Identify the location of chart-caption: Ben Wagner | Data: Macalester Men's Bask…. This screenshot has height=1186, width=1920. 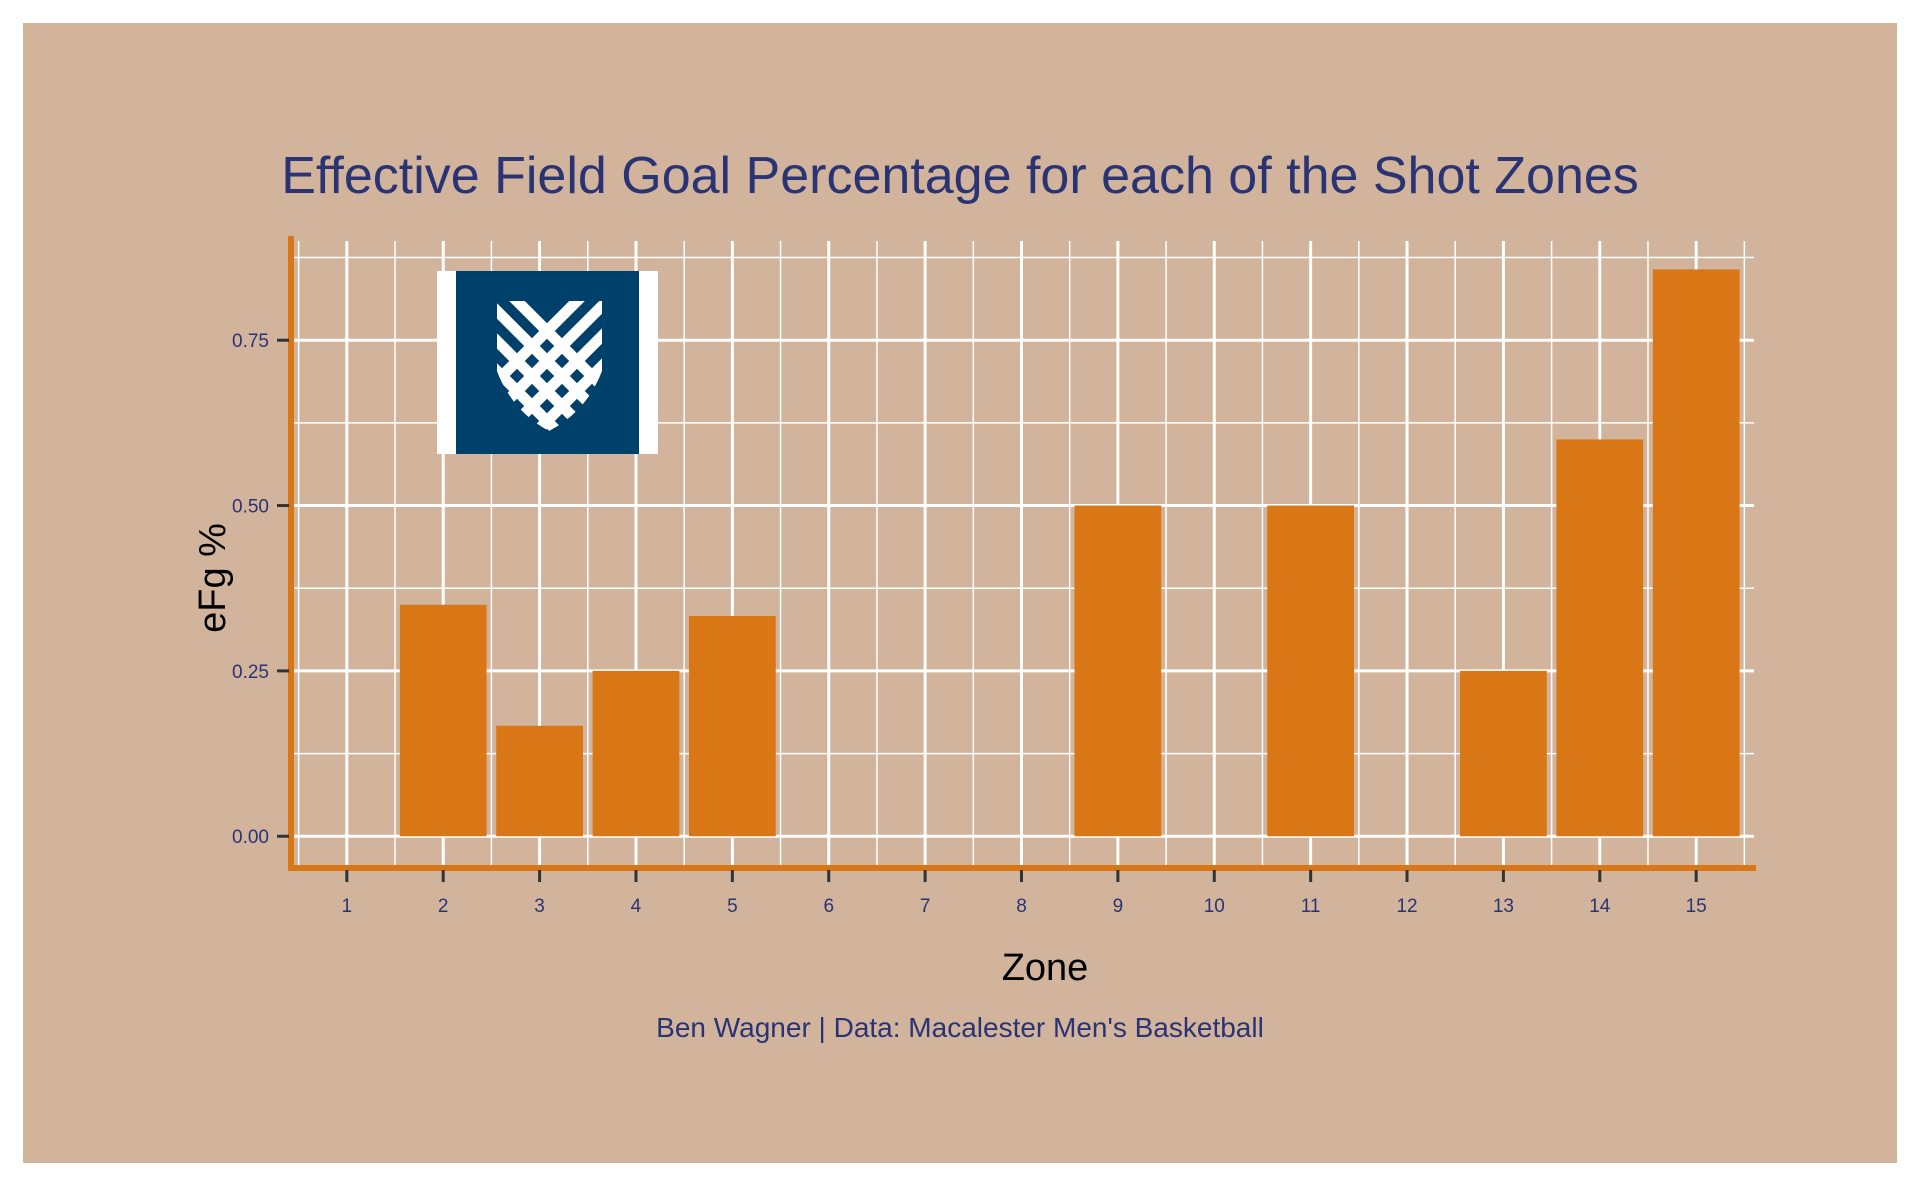
(960, 1027).